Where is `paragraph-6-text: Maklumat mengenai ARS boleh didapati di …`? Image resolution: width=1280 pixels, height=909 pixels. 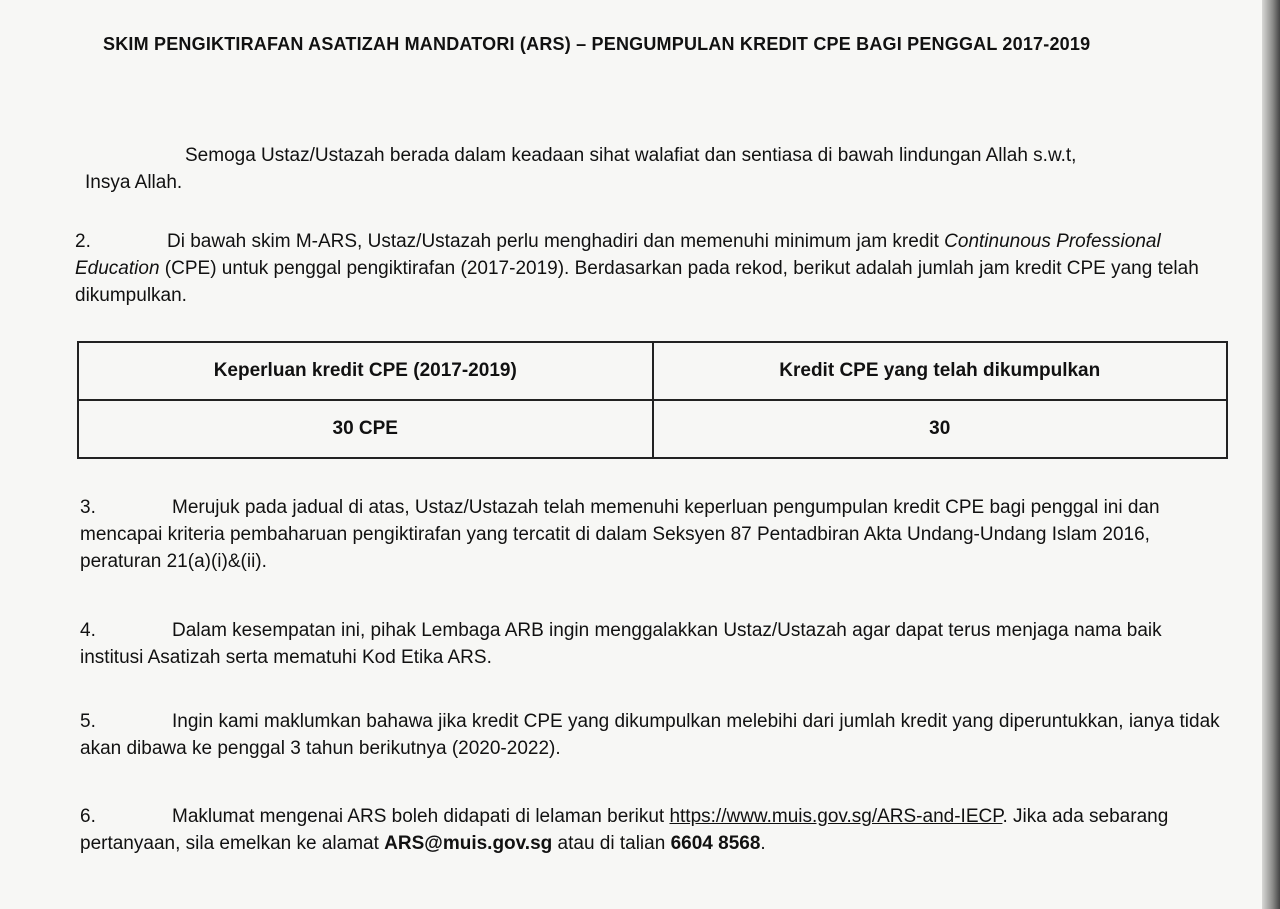 paragraph-6-text: Maklumat mengenai ARS boleh didapati di … is located at coordinates (421, 816).